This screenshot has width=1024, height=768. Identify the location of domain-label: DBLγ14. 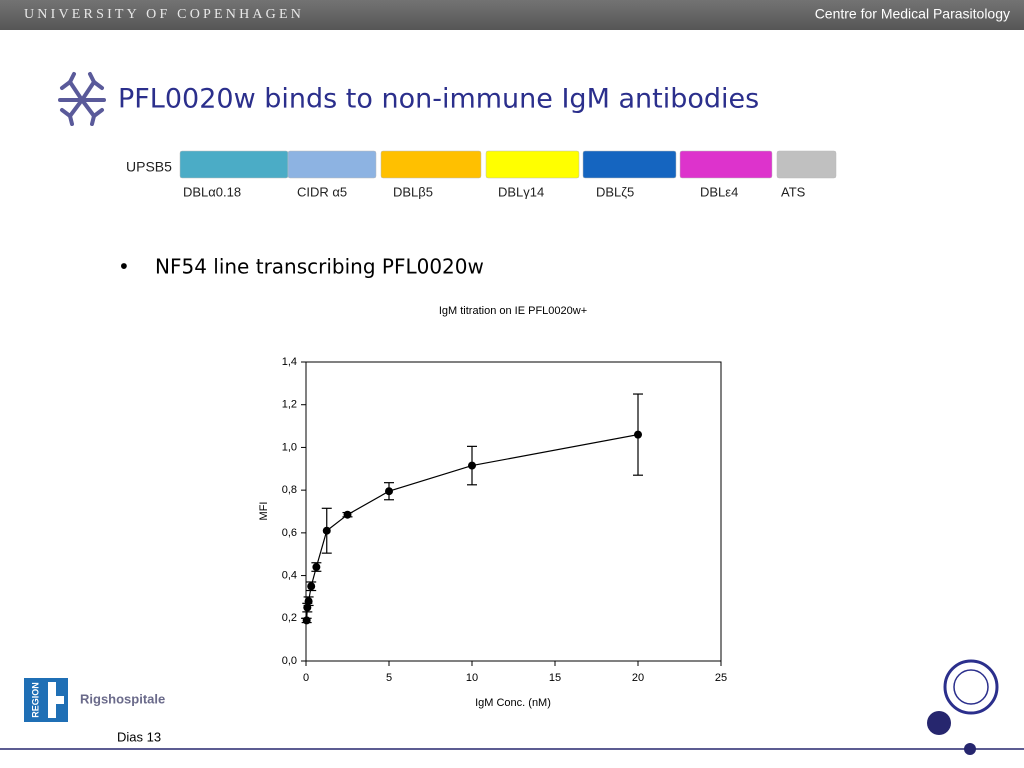
(521, 191).